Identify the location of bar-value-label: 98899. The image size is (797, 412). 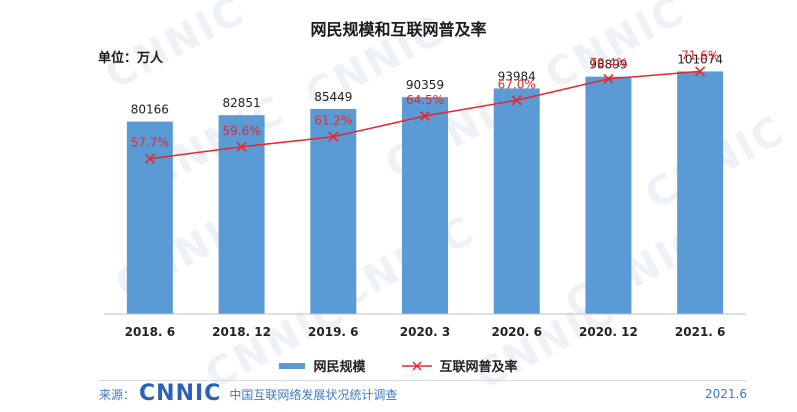
(608, 65).